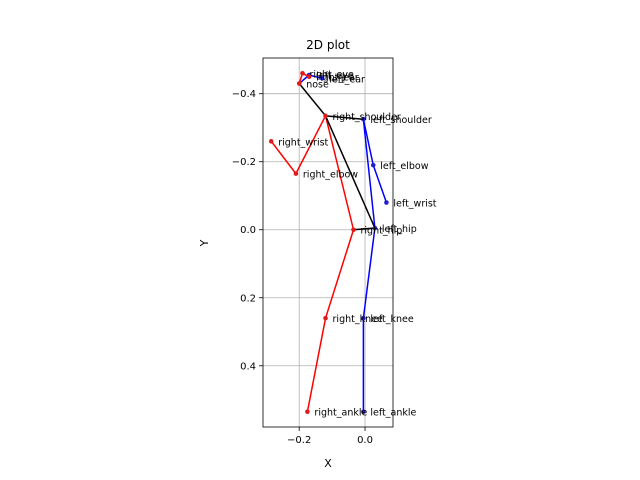  Describe the element at coordinates (358, 319) in the screenshot. I see `keypoint-label: right_knee` at that location.